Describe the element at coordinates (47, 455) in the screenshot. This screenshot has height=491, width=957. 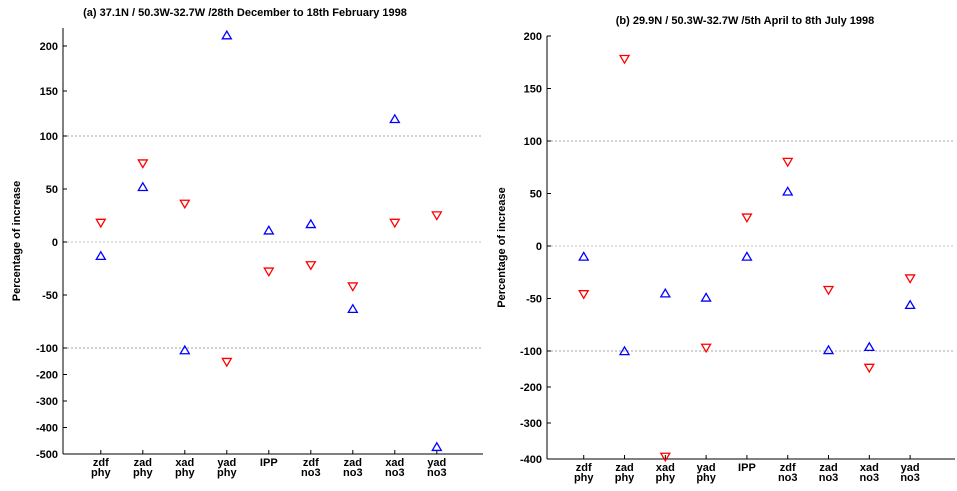
I see `y-tick-label: -500` at that location.